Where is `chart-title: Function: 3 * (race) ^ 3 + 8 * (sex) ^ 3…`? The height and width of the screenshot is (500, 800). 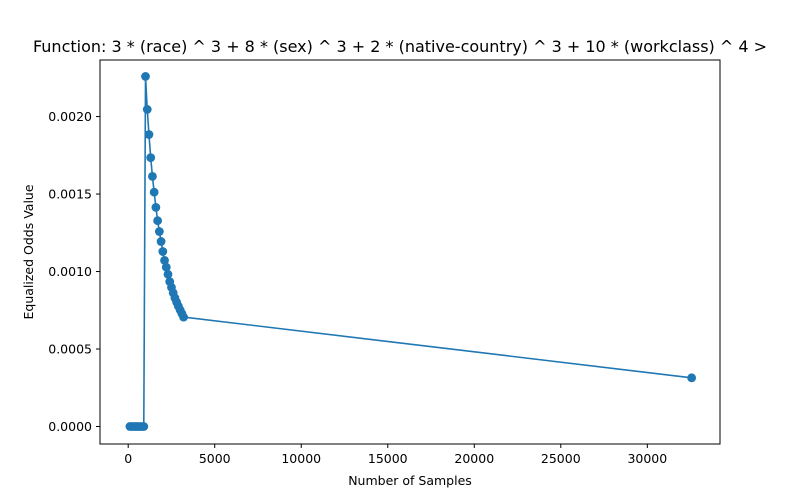
chart-title: Function: 3 * (race) ^ 3 + 8 * (sex) ^ 3… is located at coordinates (400, 46).